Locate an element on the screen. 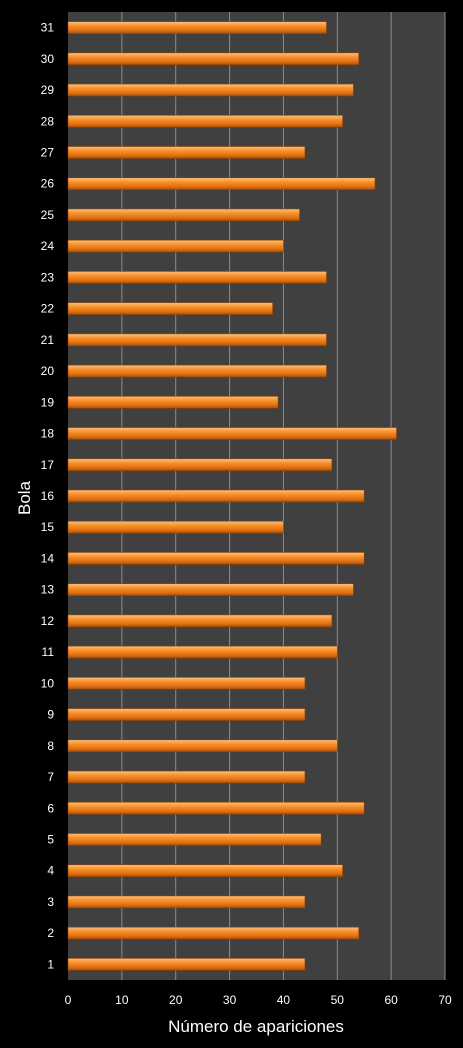 This screenshot has height=1048, width=463. y-tick-label: 14 is located at coordinates (48, 558).